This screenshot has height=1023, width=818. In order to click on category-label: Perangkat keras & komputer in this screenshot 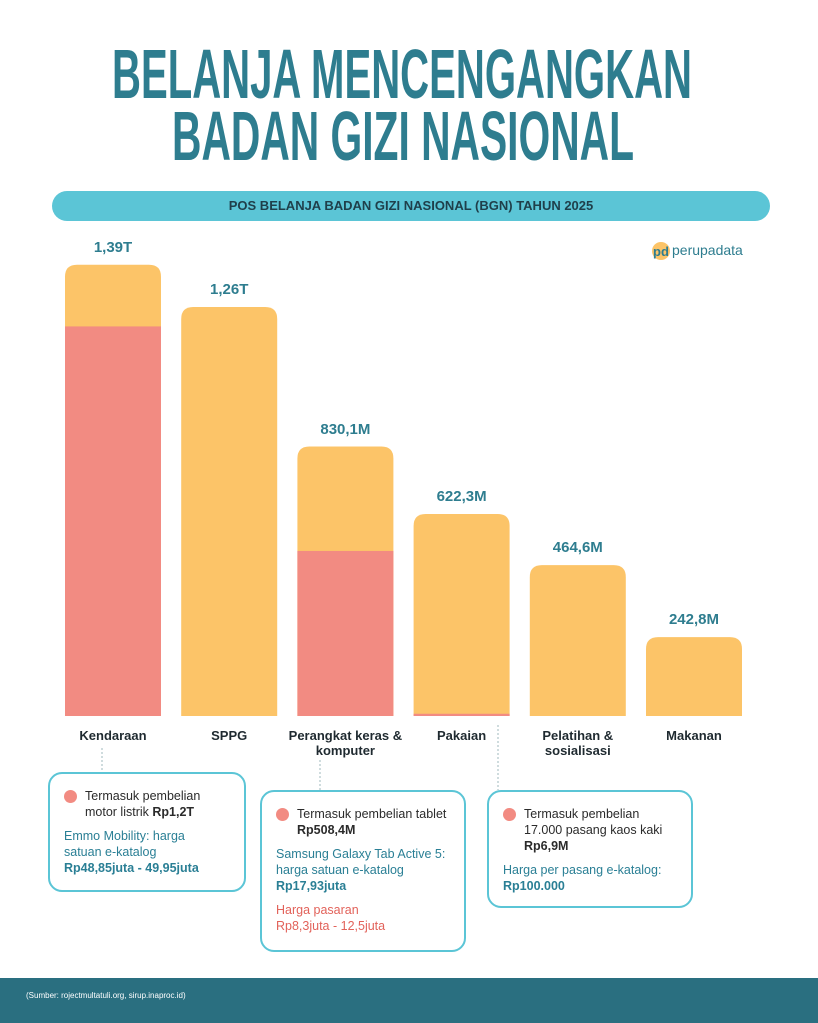, I will do `click(345, 743)`.